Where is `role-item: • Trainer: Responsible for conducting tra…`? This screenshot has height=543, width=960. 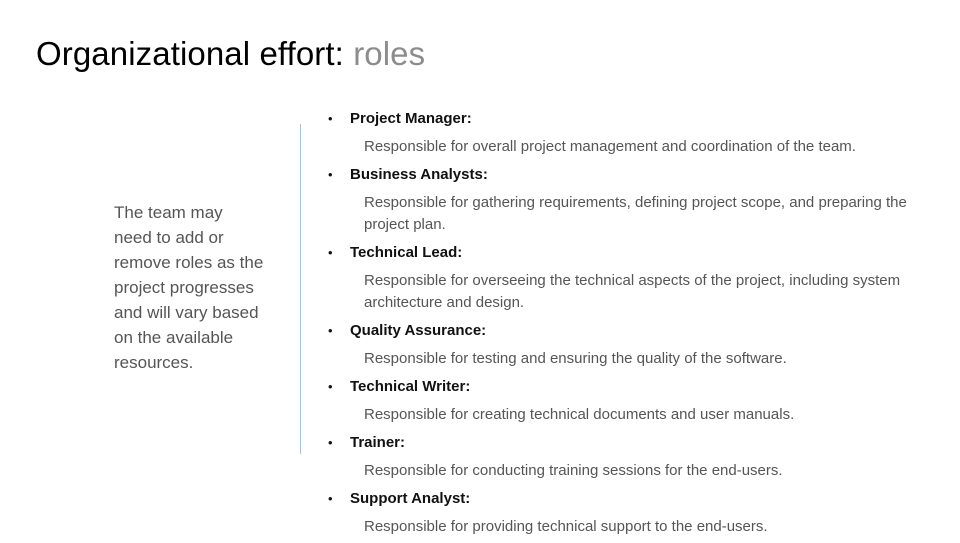
role-item: • Trainer: Responsible for conducting tra… is located at coordinates (628, 459).